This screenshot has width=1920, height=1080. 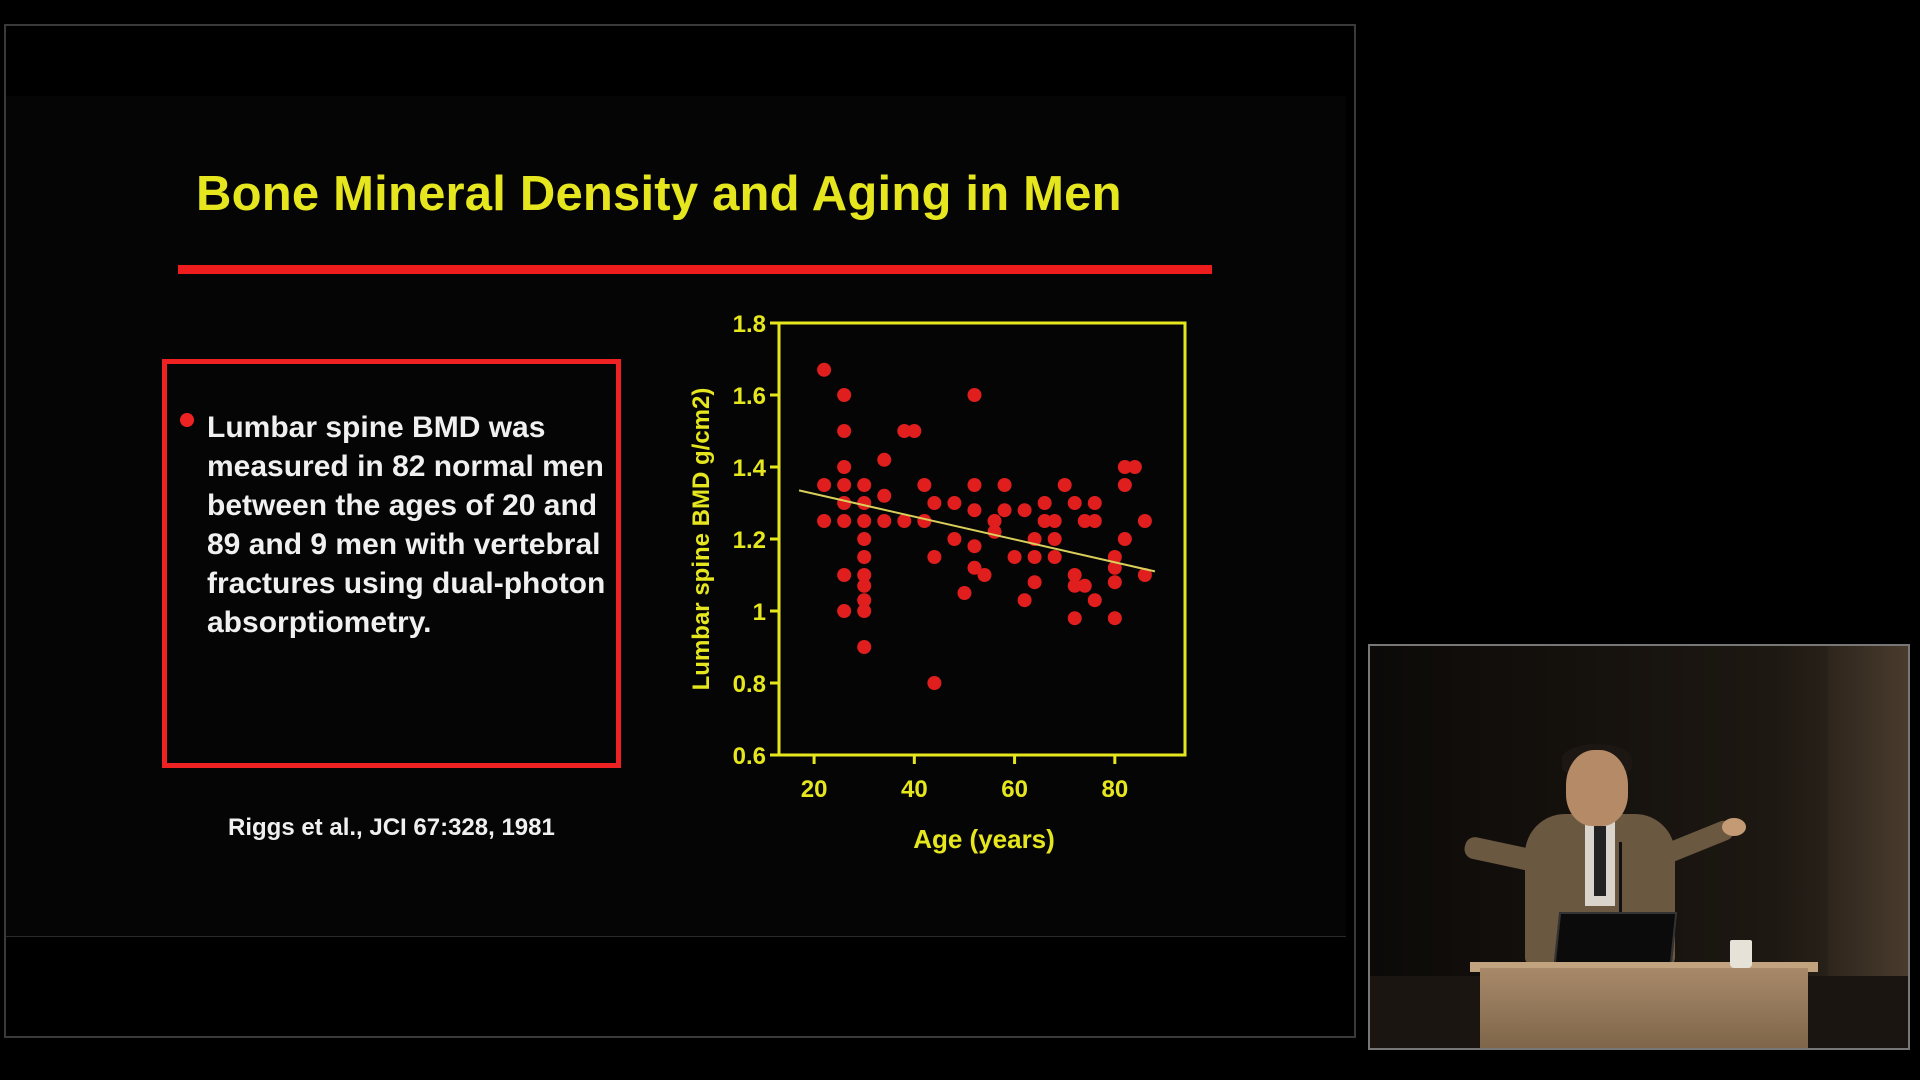 What do you see at coordinates (1741, 954) in the screenshot?
I see `cup` at bounding box center [1741, 954].